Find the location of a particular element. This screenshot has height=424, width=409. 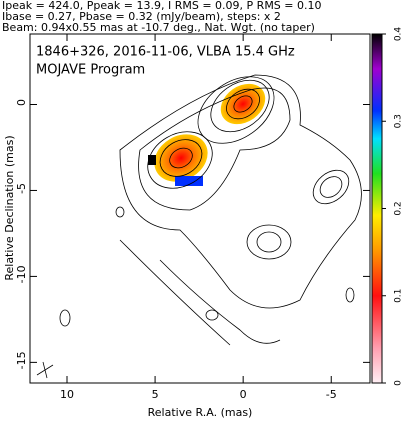

chart-title: 1846+326, 2016-11-06, VLBA 15.4 GHz is located at coordinates (165, 52).